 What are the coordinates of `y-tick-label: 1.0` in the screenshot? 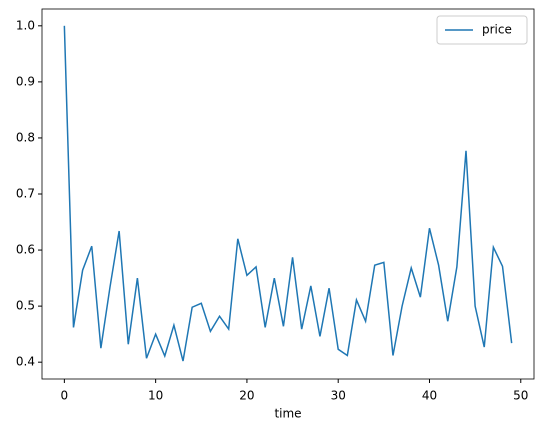 It's located at (25, 25).